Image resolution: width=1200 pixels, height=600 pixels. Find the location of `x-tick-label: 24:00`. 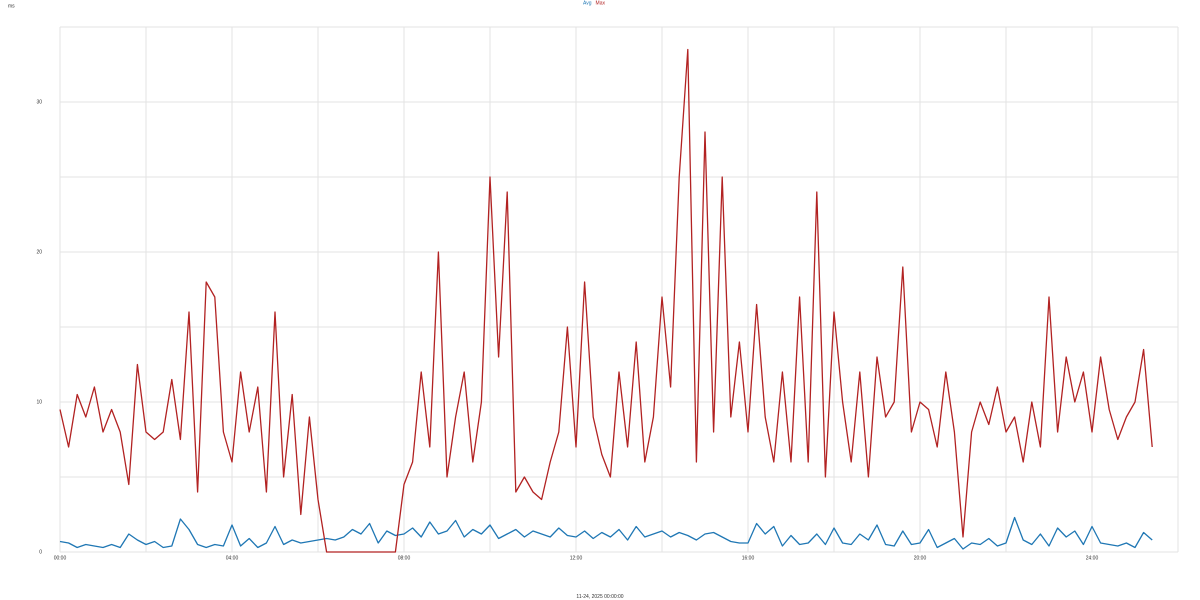

x-tick-label: 24:00 is located at coordinates (1092, 558).